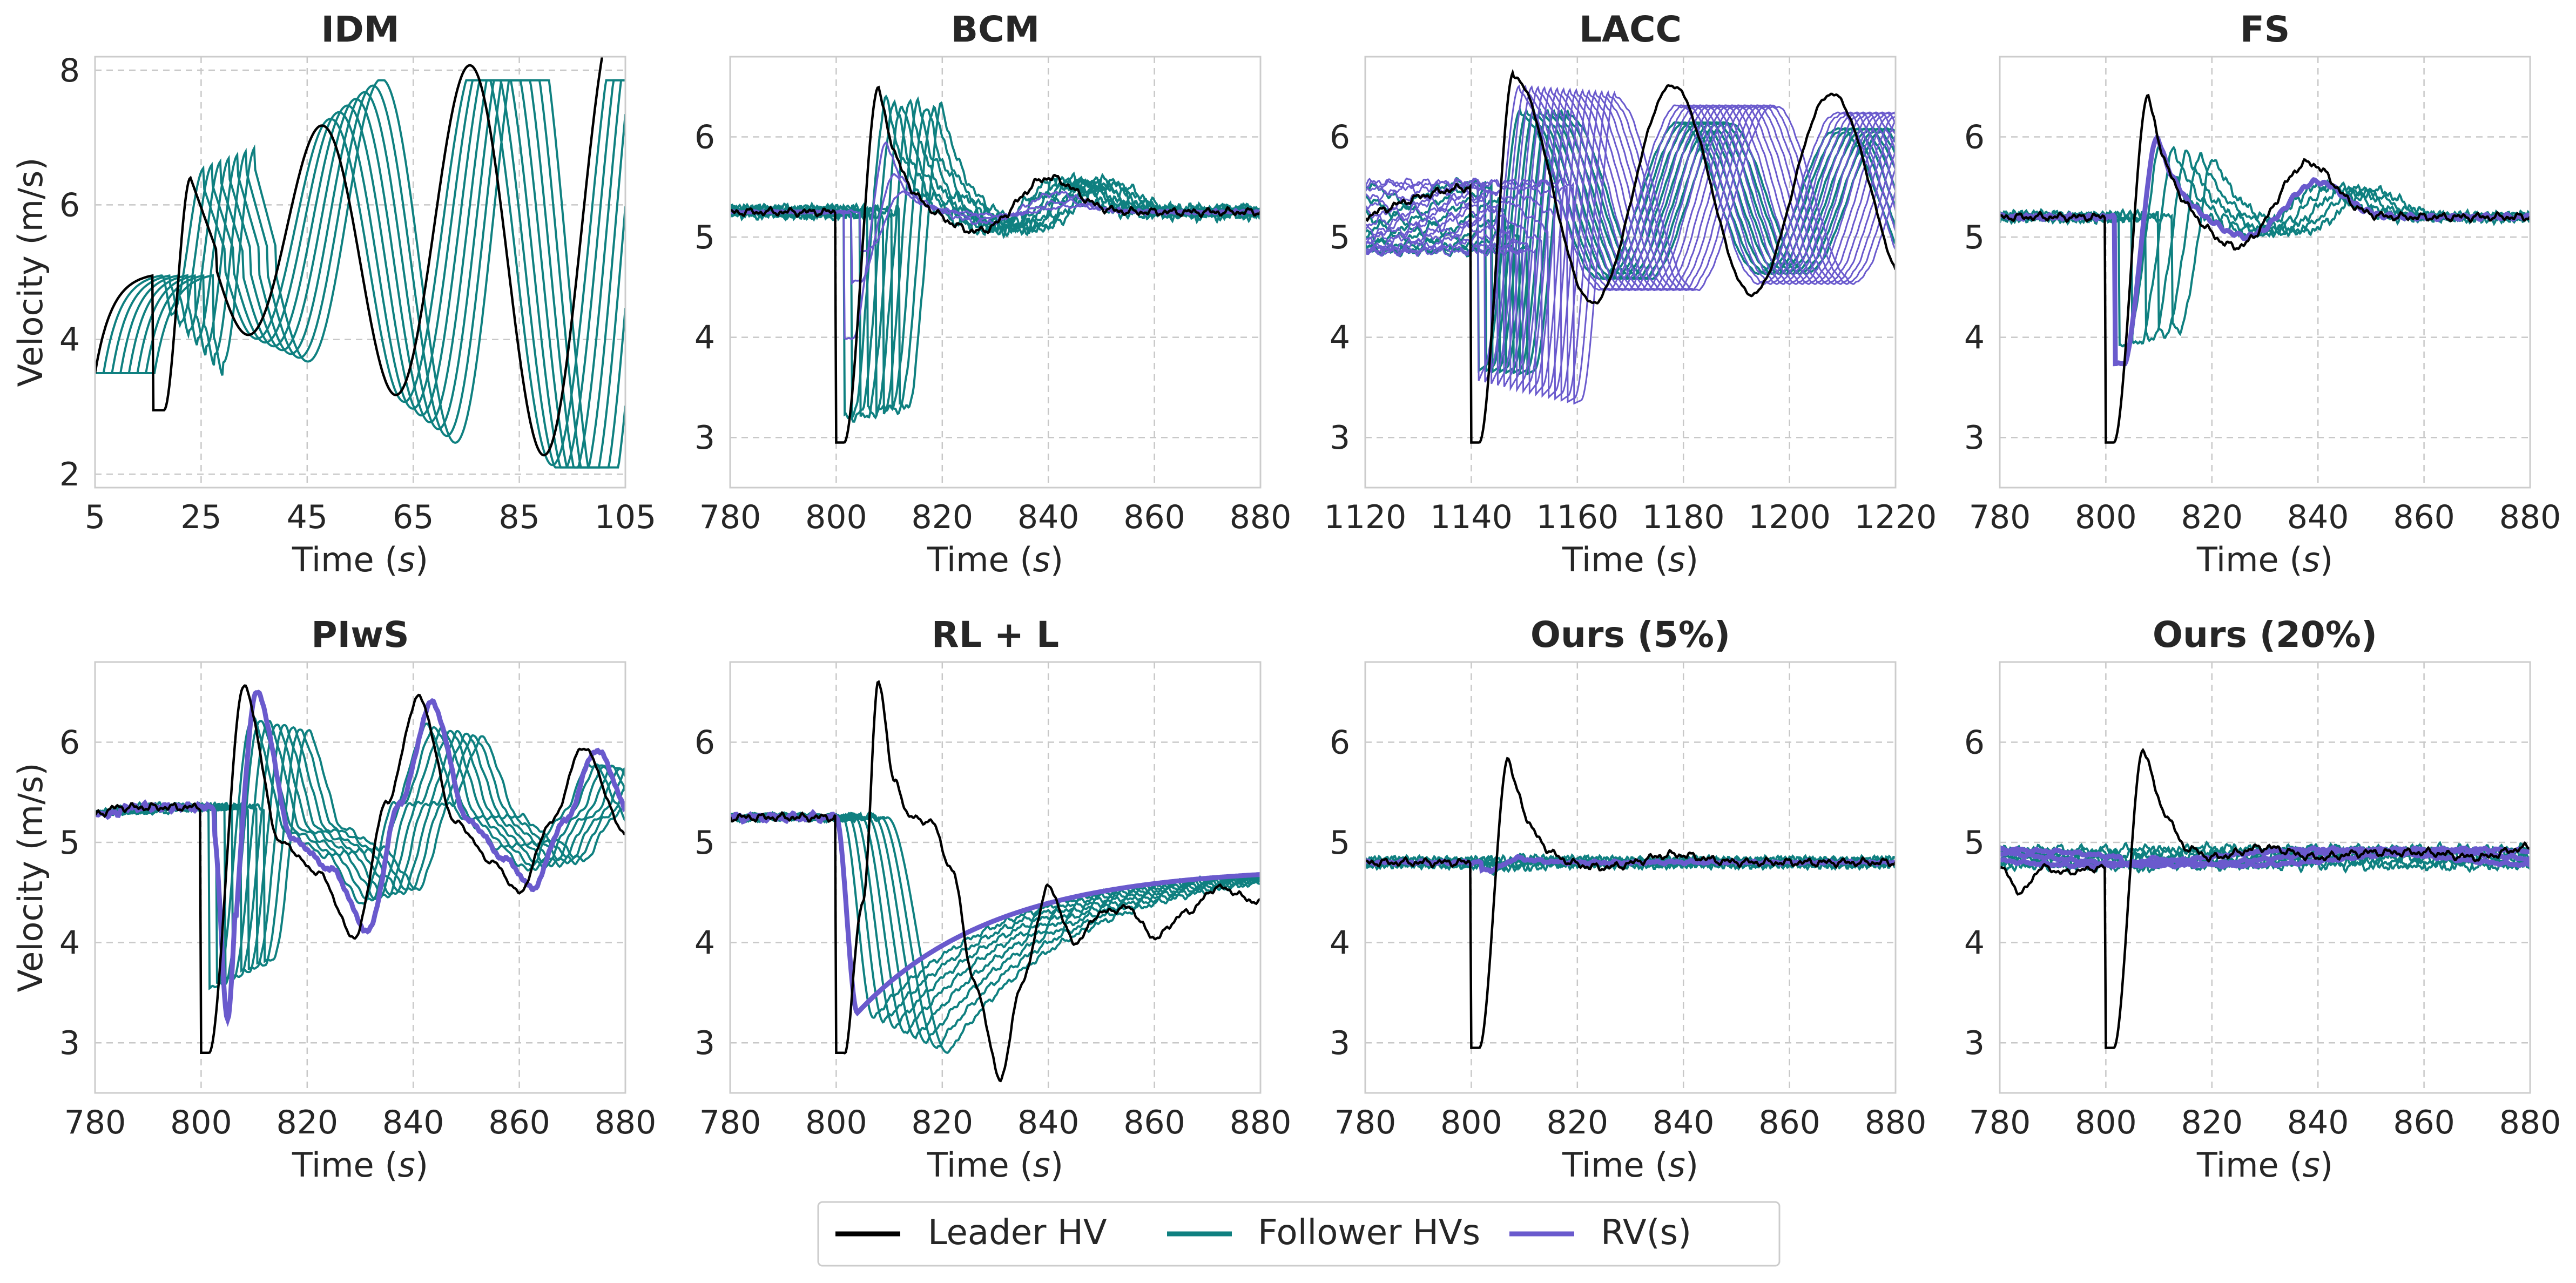 This screenshot has width=2576, height=1283. Describe the element at coordinates (360, 274) in the screenshot. I see `panel-1-follower-line` at that location.